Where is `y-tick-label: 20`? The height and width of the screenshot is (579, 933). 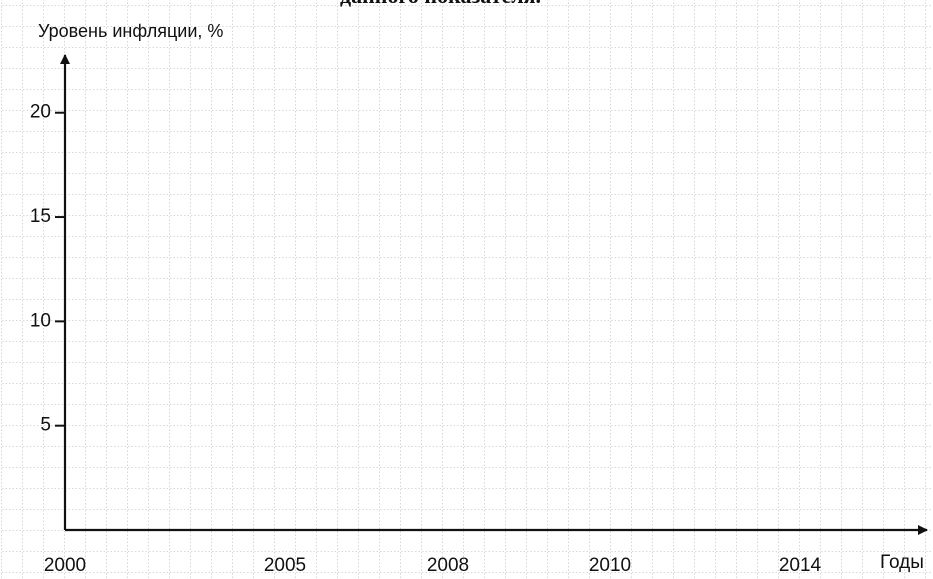
y-tick-label: 20 is located at coordinates (40, 112).